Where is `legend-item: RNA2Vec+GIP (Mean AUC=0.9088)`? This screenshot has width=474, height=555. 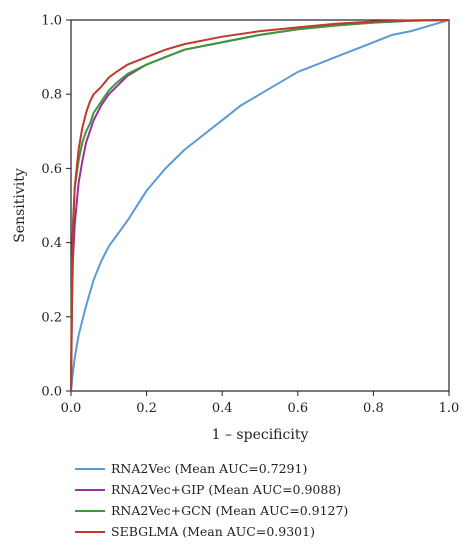 legend-item: RNA2Vec+GIP (Mean AUC=0.9088) is located at coordinates (211, 489).